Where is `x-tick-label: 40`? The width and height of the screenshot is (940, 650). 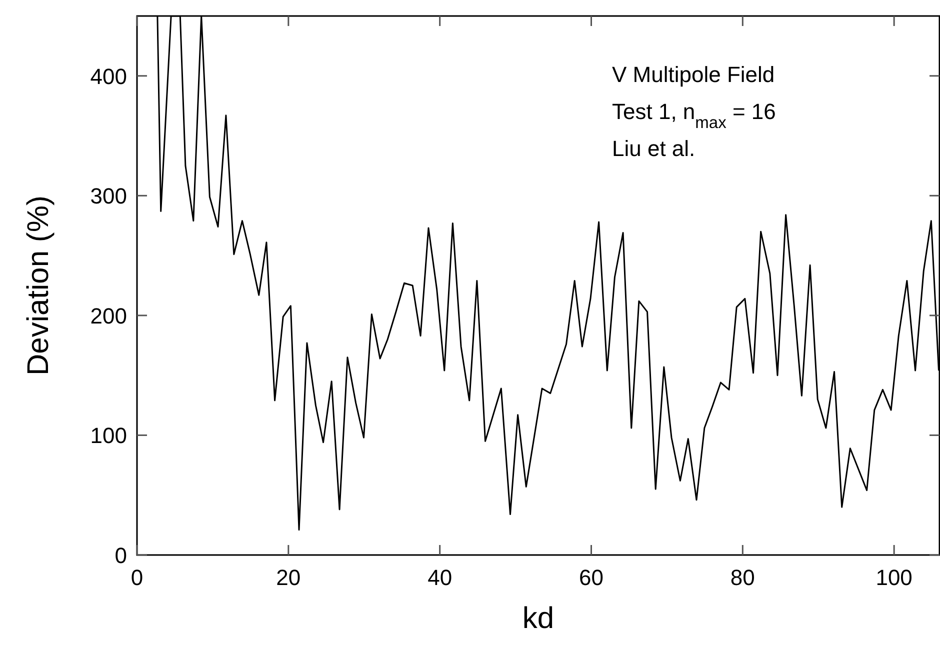 x-tick-label: 40 is located at coordinates (440, 577).